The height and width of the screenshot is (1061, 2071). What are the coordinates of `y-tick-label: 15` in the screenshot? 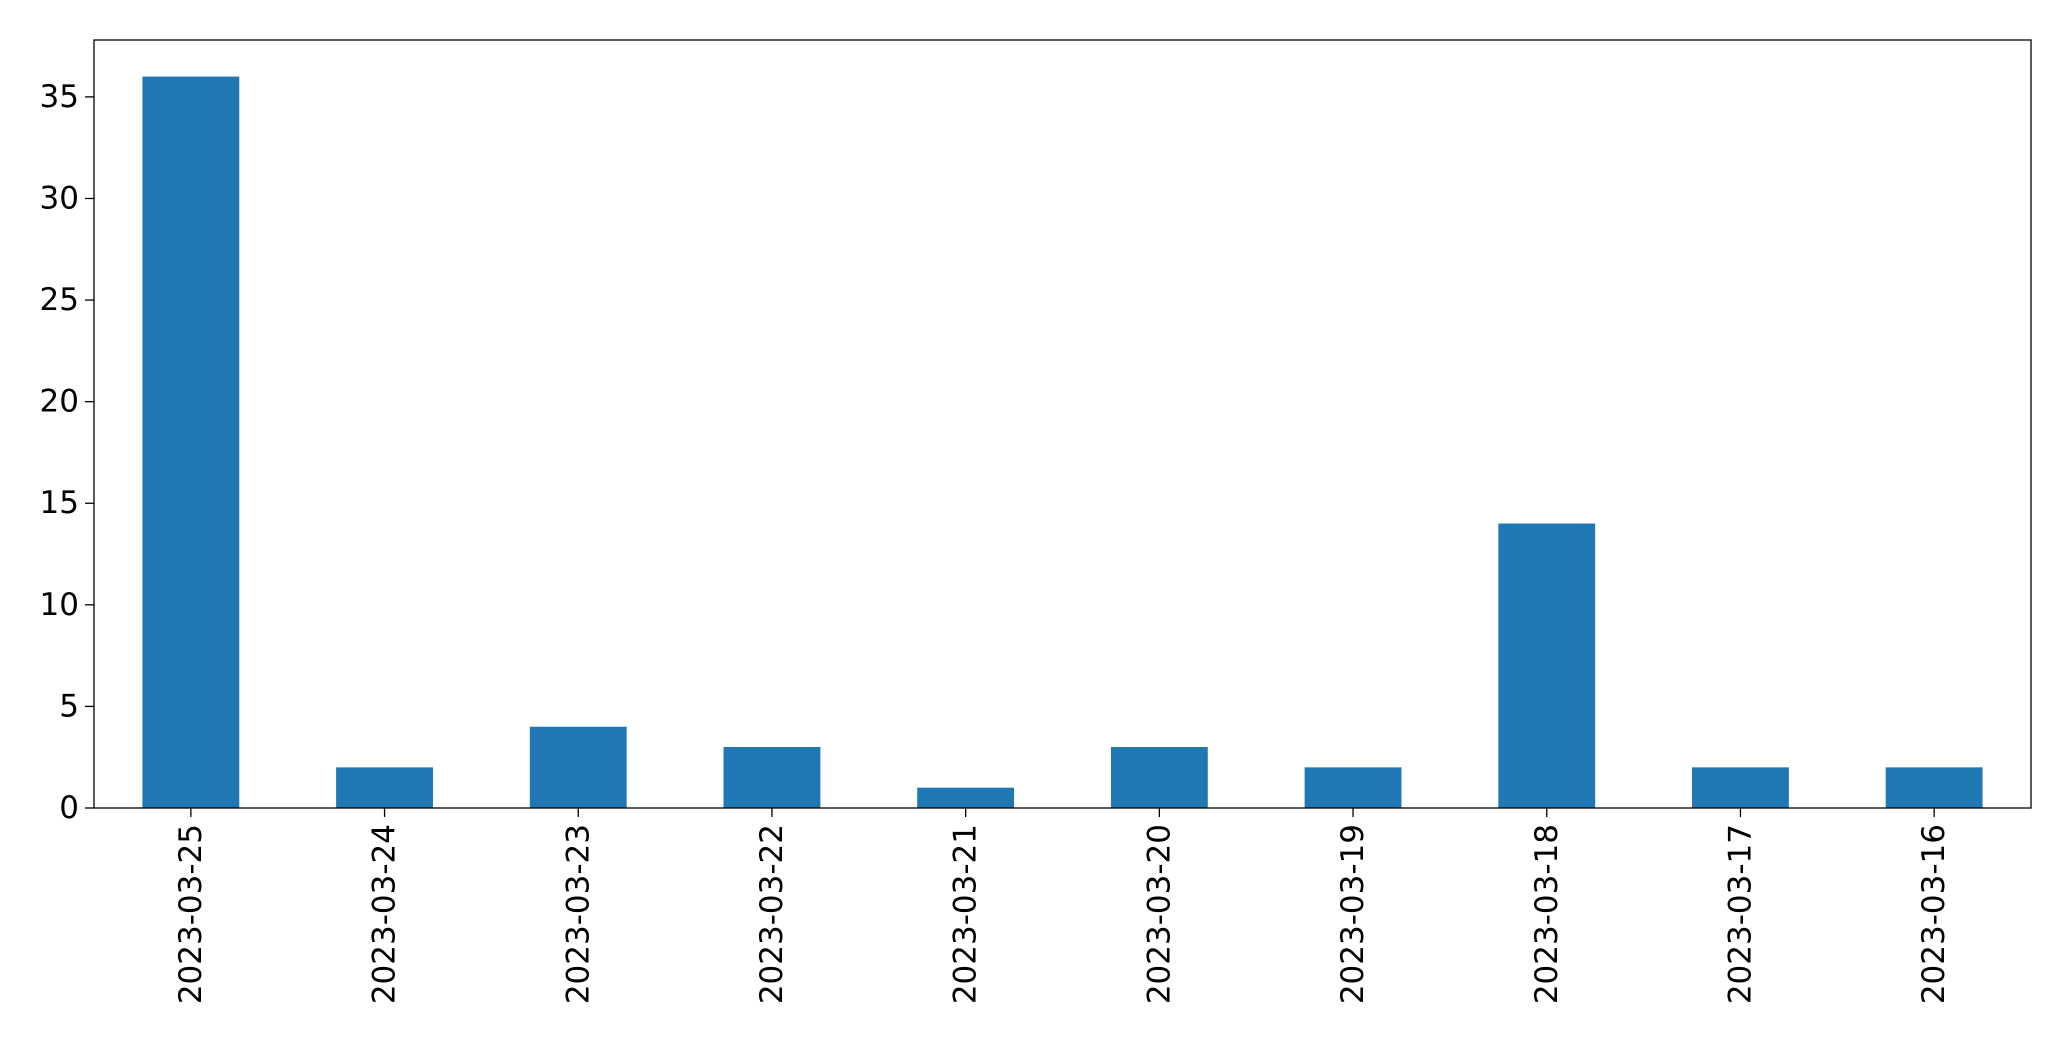 It's located at (59, 503).